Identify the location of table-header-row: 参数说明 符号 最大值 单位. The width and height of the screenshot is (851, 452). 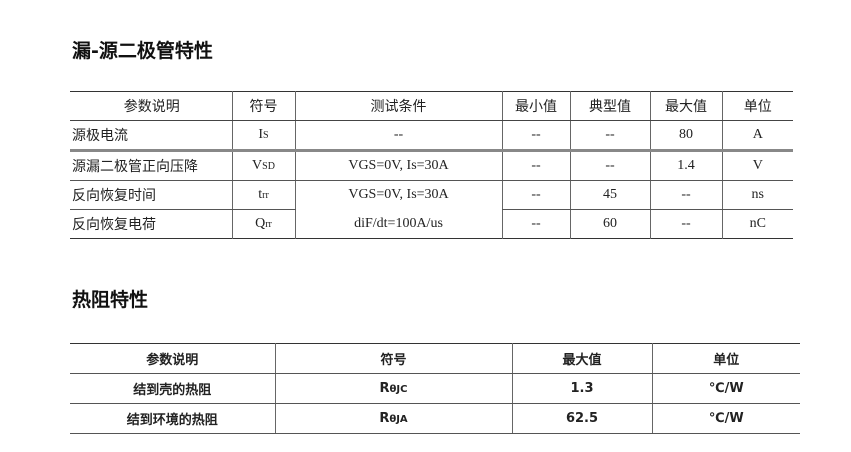
(435, 358).